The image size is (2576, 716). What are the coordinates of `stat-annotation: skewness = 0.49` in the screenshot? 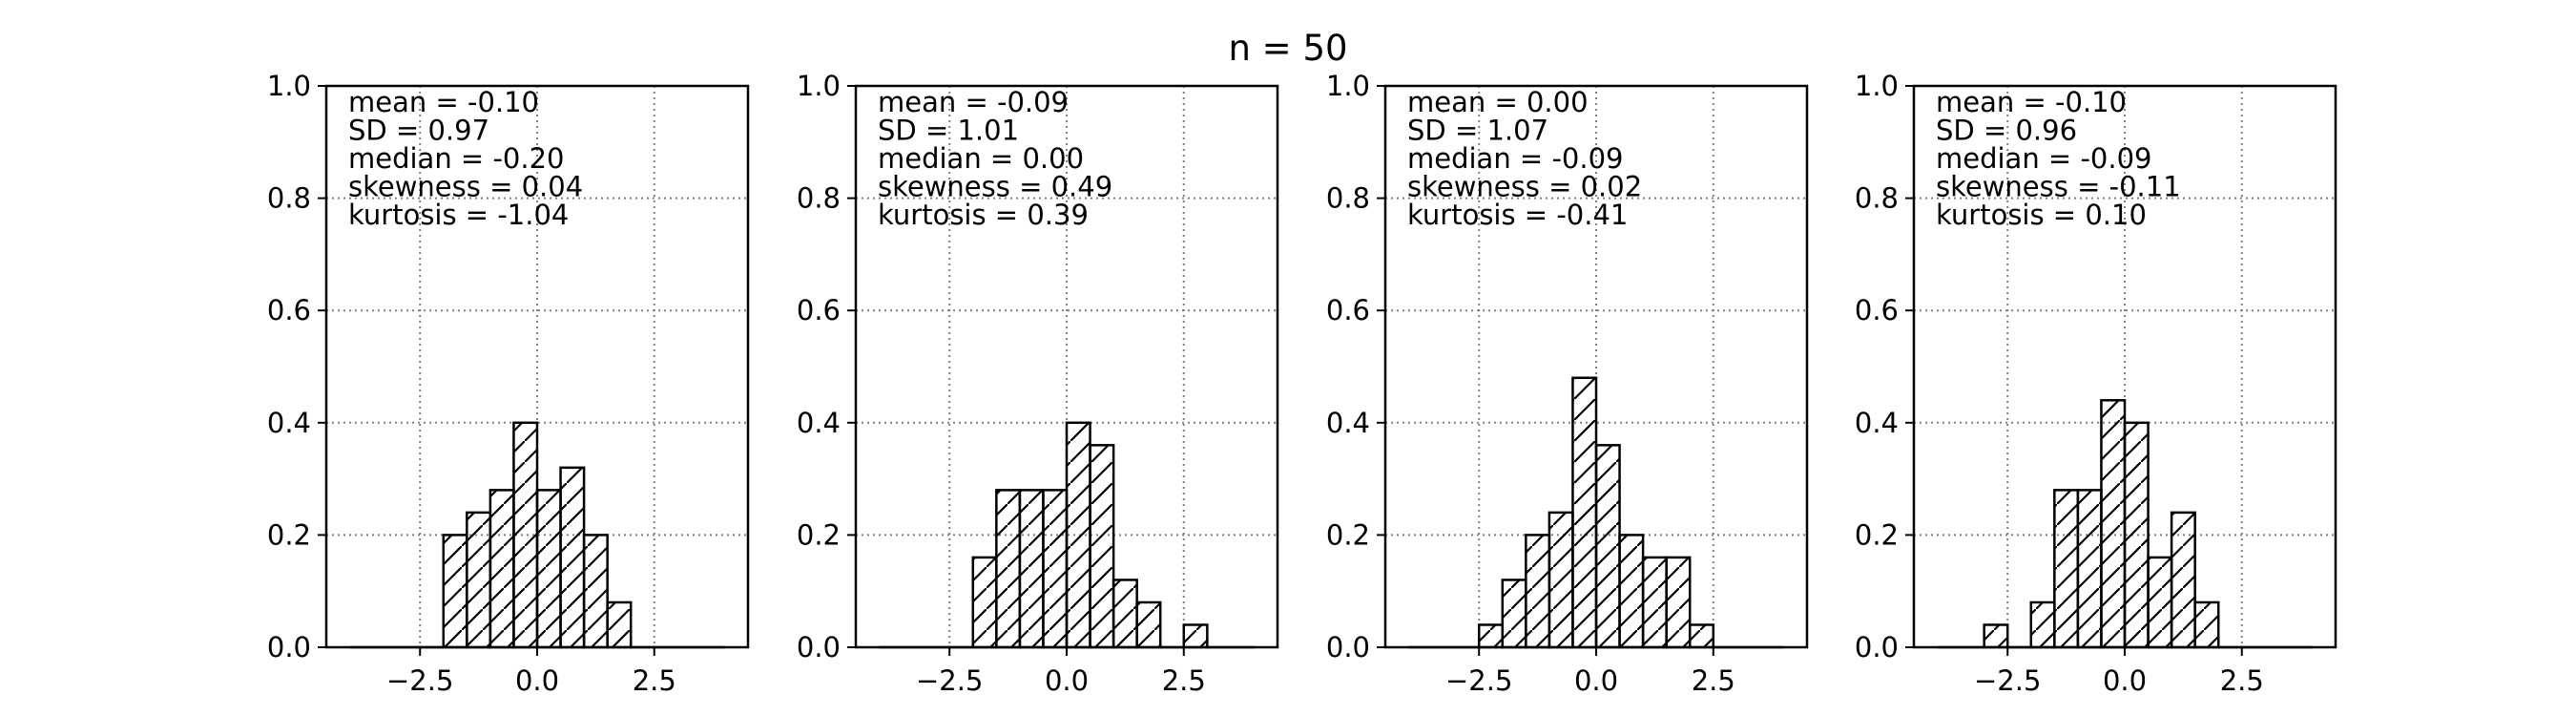 It's located at (995, 187).